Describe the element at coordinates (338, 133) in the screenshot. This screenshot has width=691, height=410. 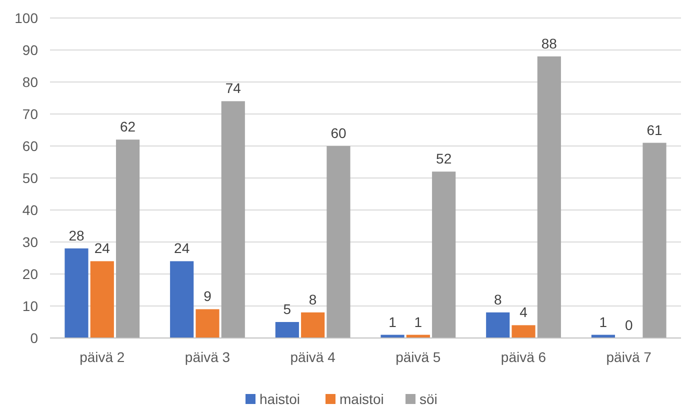
I see `data-label: 60` at that location.